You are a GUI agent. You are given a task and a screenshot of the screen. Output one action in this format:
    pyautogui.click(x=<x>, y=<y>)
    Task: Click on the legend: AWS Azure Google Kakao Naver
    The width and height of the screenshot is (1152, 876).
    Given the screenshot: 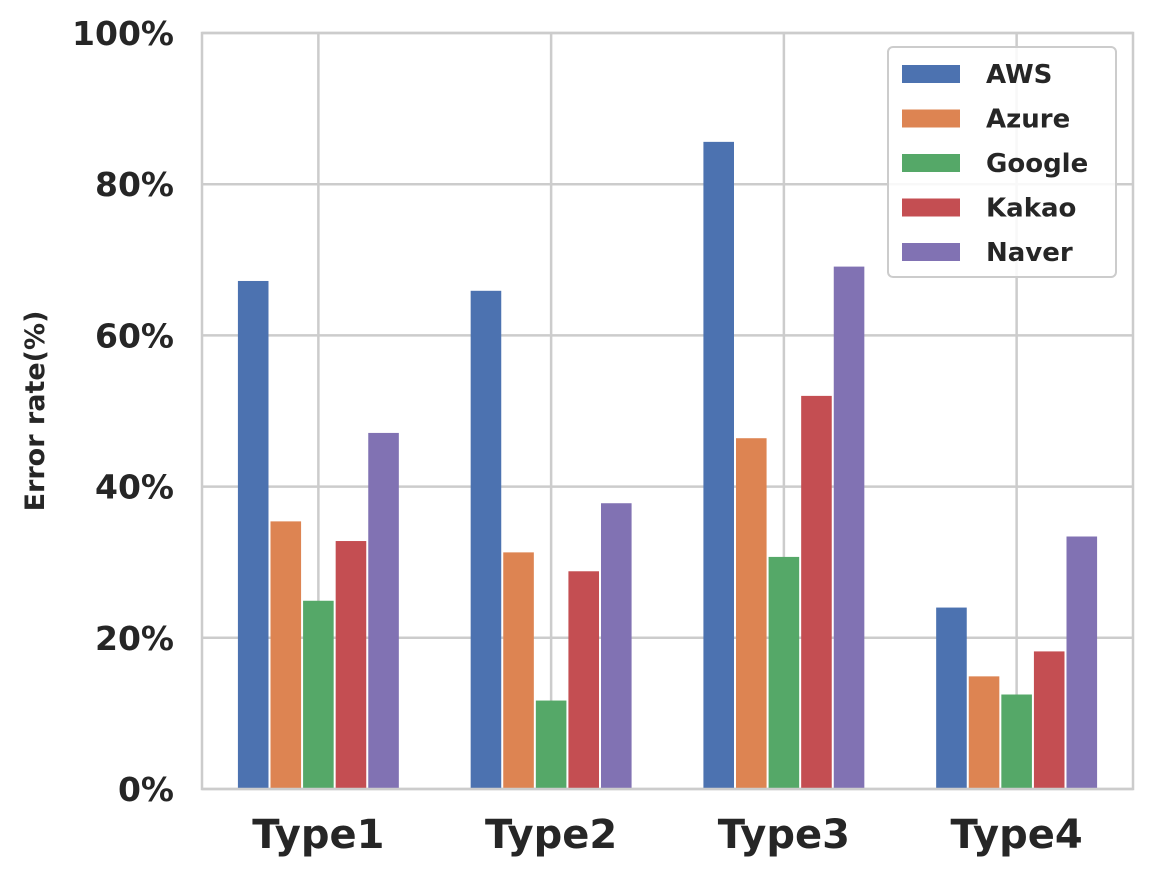 What is the action you would take?
    pyautogui.click(x=1002, y=162)
    